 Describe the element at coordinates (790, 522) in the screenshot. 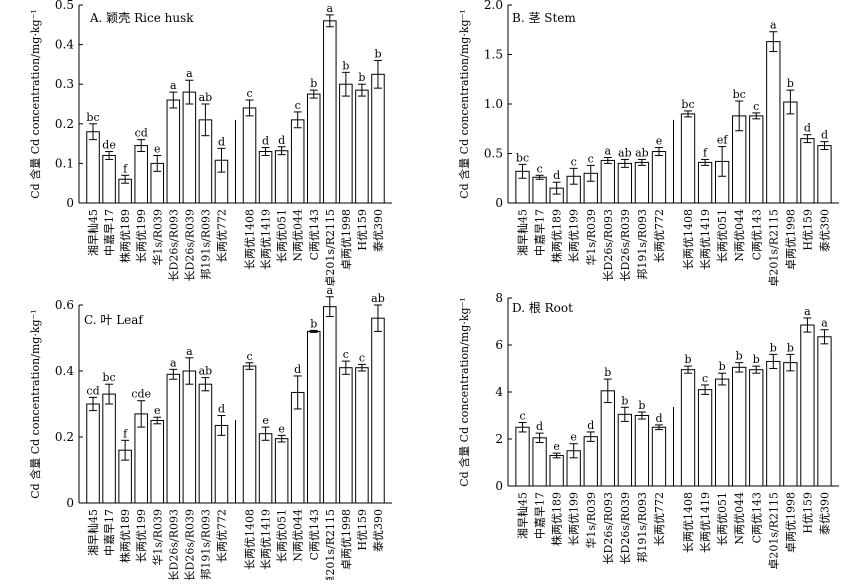

I see `x-tick-label: 卓两优1998` at that location.